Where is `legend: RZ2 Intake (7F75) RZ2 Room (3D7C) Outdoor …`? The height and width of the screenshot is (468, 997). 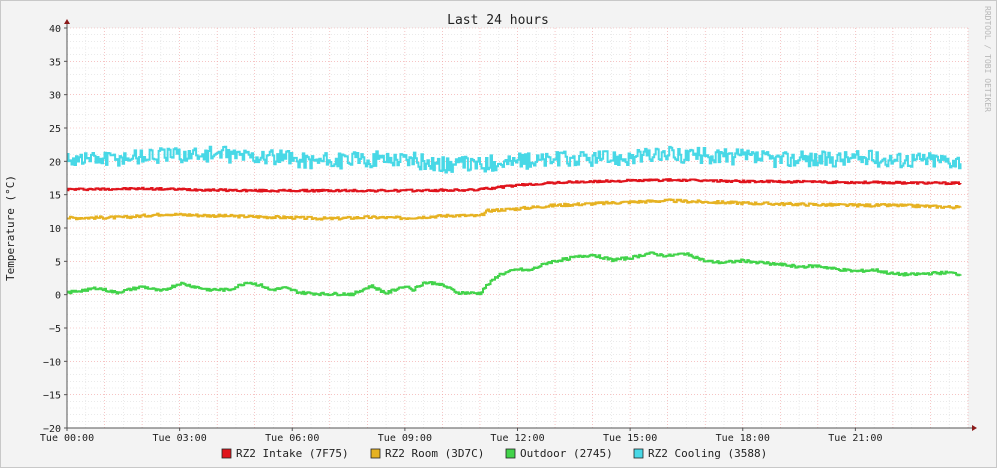
legend: RZ2 Intake (7F75) RZ2 Room (3D7C) Outdoor … is located at coordinates (494, 453).